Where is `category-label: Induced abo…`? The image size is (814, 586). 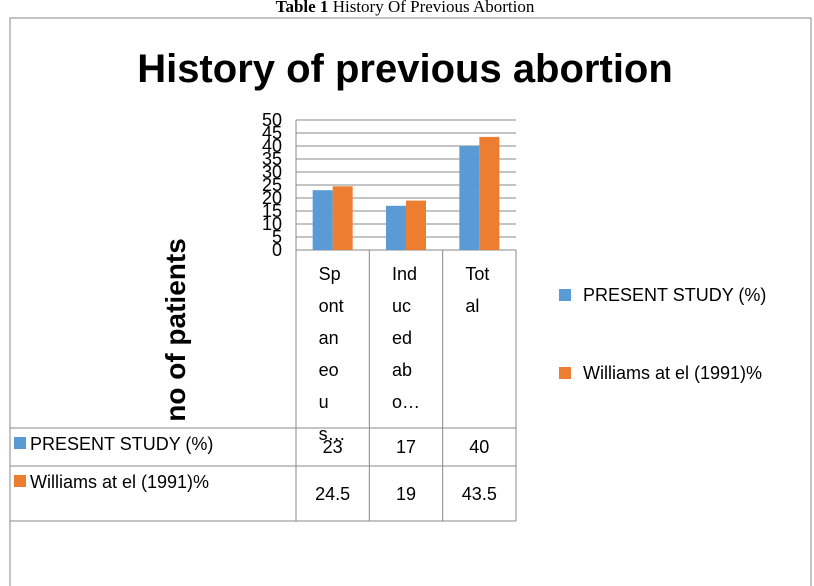 category-label: Induced abo… is located at coordinates (406, 338).